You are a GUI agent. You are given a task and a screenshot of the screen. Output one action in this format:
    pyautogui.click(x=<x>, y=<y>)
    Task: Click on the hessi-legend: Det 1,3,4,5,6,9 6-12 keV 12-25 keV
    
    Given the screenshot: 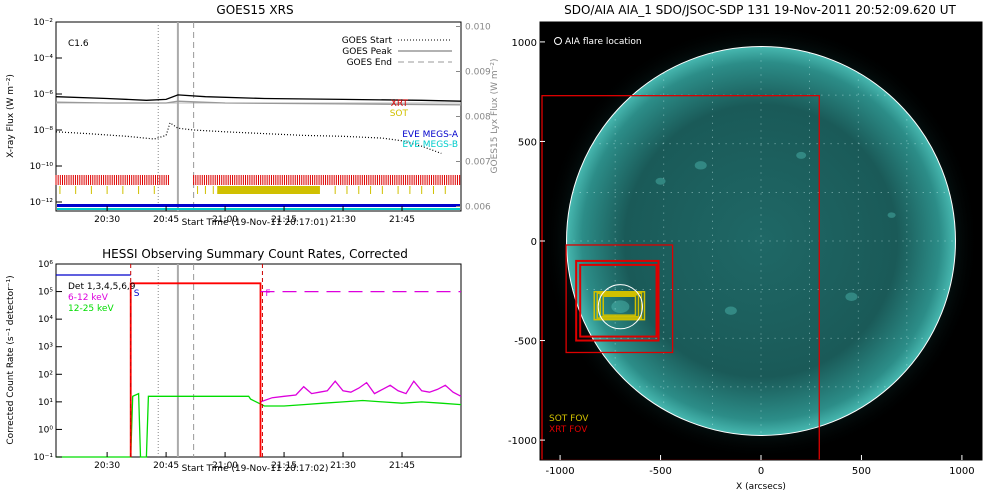 What is the action you would take?
    pyautogui.click(x=102, y=298)
    